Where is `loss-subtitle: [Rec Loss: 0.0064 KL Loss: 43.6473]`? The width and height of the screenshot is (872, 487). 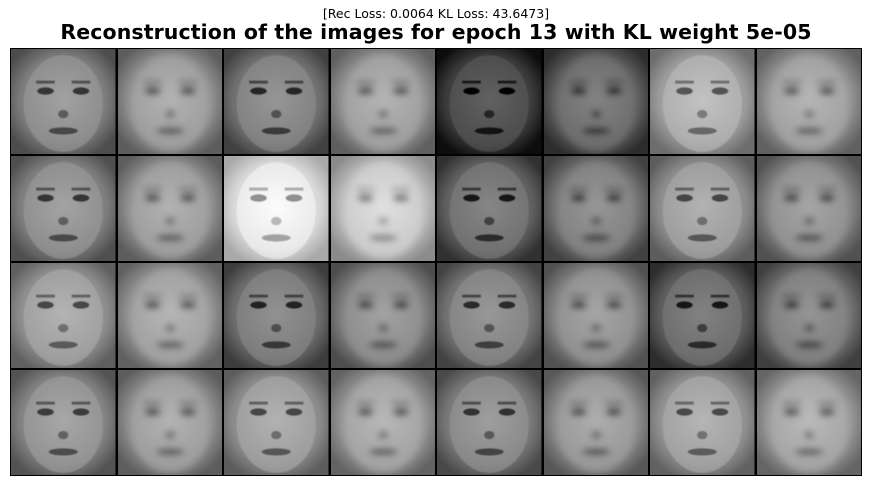 loss-subtitle: [Rec Loss: 0.0064 KL Loss: 43.6473] is located at coordinates (436, 13).